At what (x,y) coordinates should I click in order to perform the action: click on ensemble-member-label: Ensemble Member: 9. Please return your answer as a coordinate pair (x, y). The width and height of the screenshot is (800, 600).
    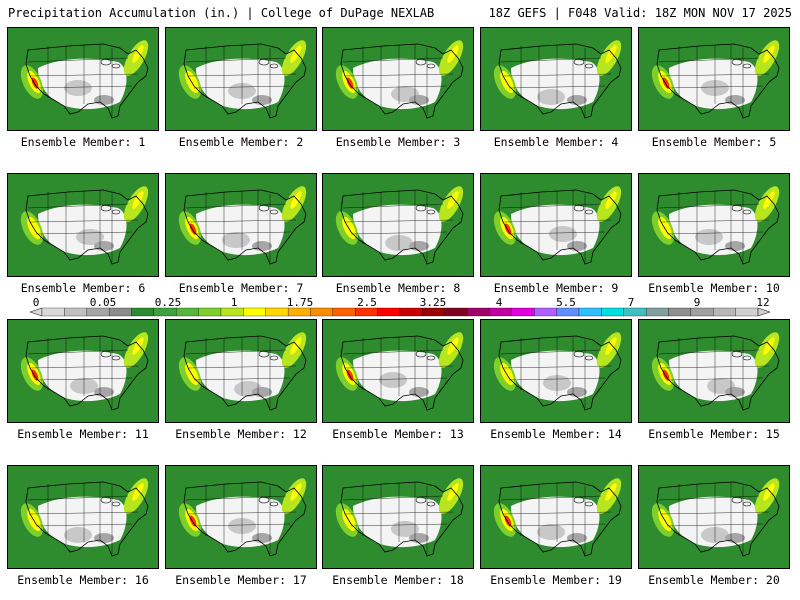
    Looking at the image, I should click on (556, 288).